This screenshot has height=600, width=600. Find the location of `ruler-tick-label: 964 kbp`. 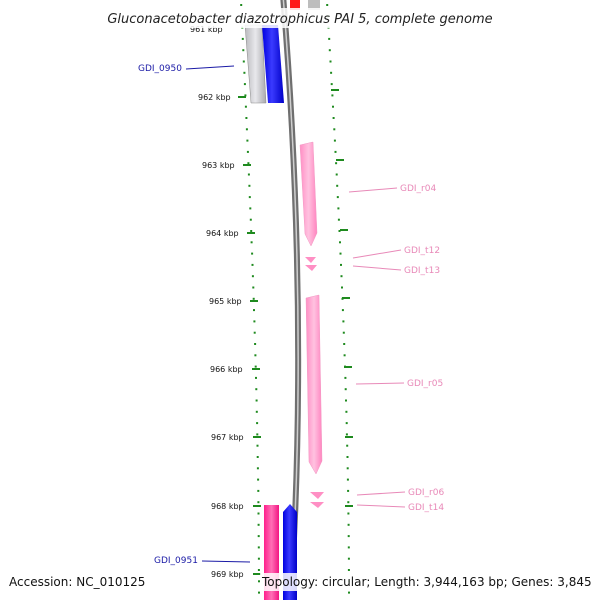

ruler-tick-label: 964 kbp is located at coordinates (222, 233).